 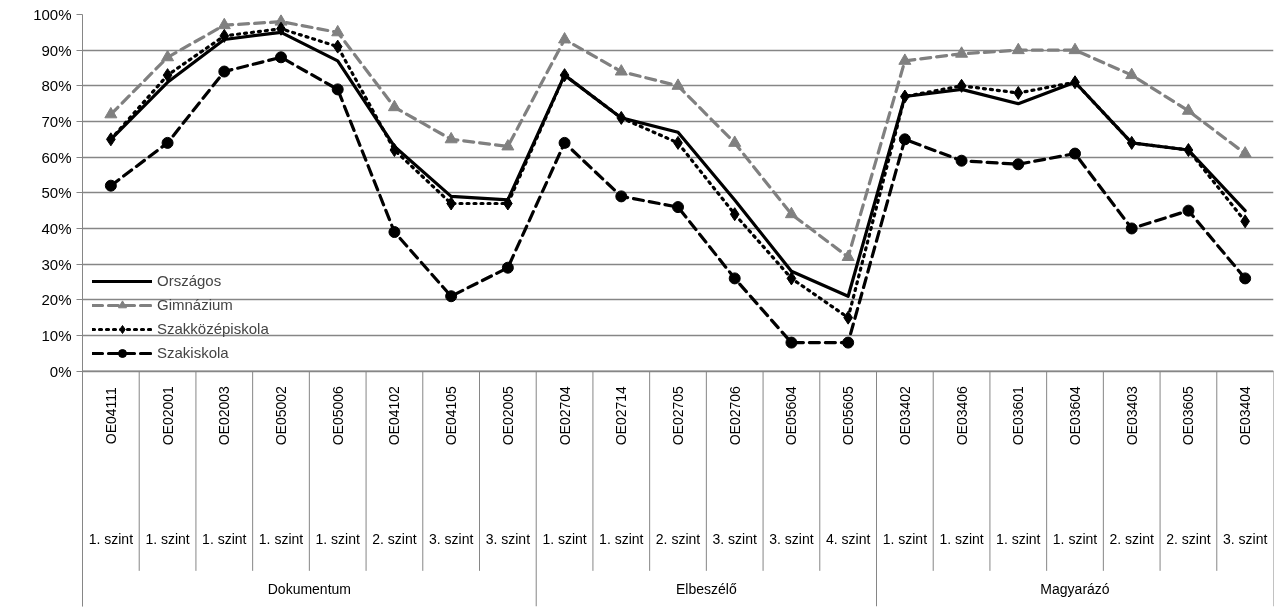 What do you see at coordinates (904, 415) in the screenshot?
I see `x-tick-label: OE03402` at bounding box center [904, 415].